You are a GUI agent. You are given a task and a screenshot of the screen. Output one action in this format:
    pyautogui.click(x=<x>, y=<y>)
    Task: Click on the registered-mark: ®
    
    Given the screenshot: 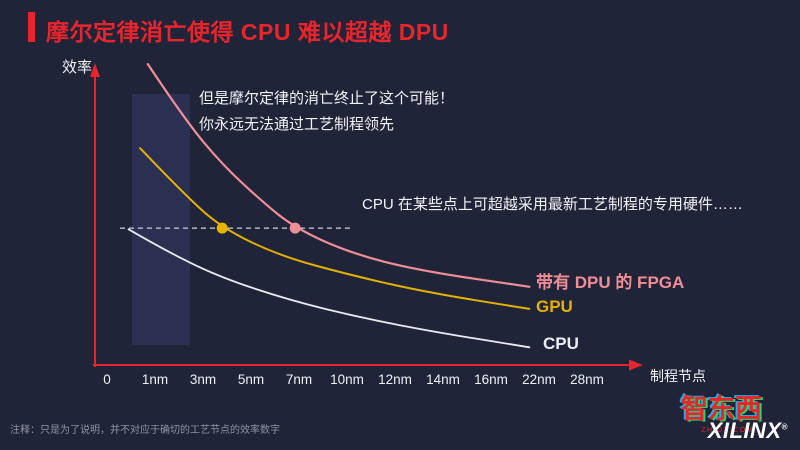 What is the action you would take?
    pyautogui.click(x=784, y=427)
    